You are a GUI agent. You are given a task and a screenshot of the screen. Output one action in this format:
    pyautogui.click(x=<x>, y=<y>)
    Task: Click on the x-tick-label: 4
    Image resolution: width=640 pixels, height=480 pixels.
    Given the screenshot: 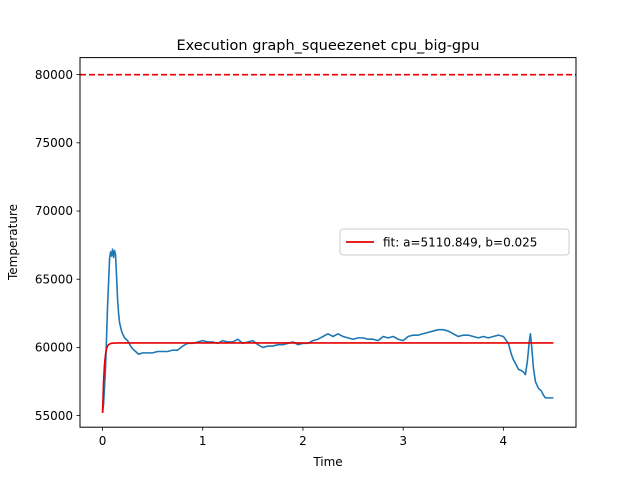 What is the action you would take?
    pyautogui.click(x=504, y=441)
    